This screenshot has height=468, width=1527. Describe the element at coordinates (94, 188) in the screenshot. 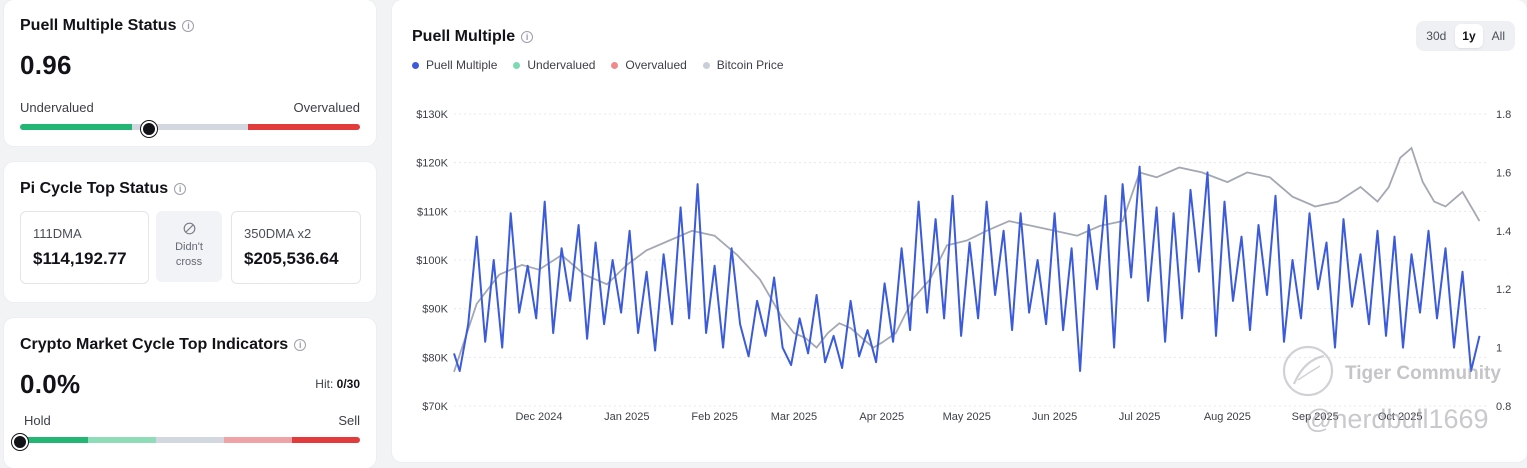

I see `pi-cycle-title: Pi Cycle Top Status` at that location.